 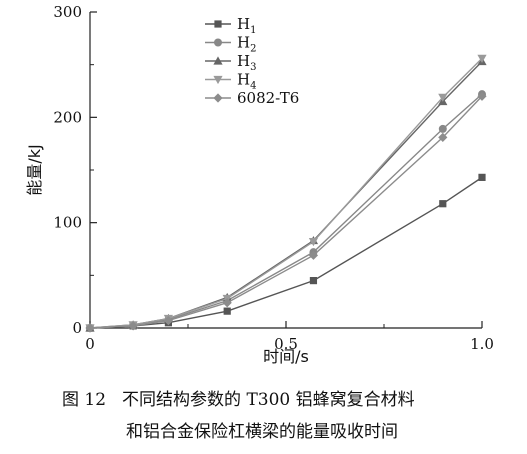 I want to click on y-tick-label: 200, so click(x=67, y=117).